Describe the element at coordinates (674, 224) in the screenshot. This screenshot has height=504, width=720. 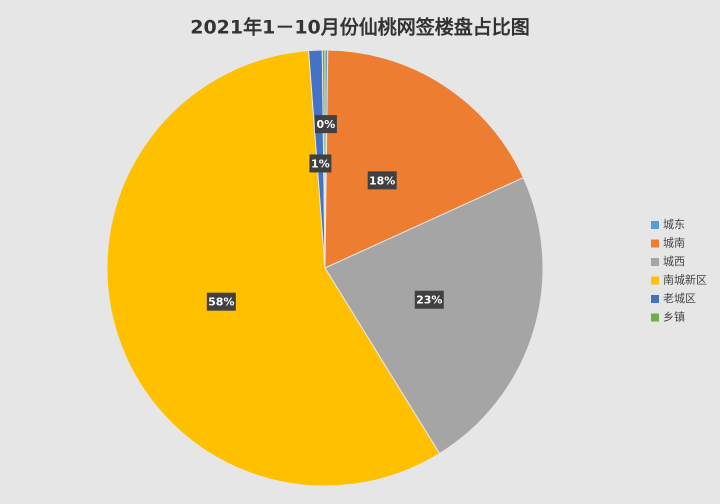
I see `legend-label: 城东` at that location.